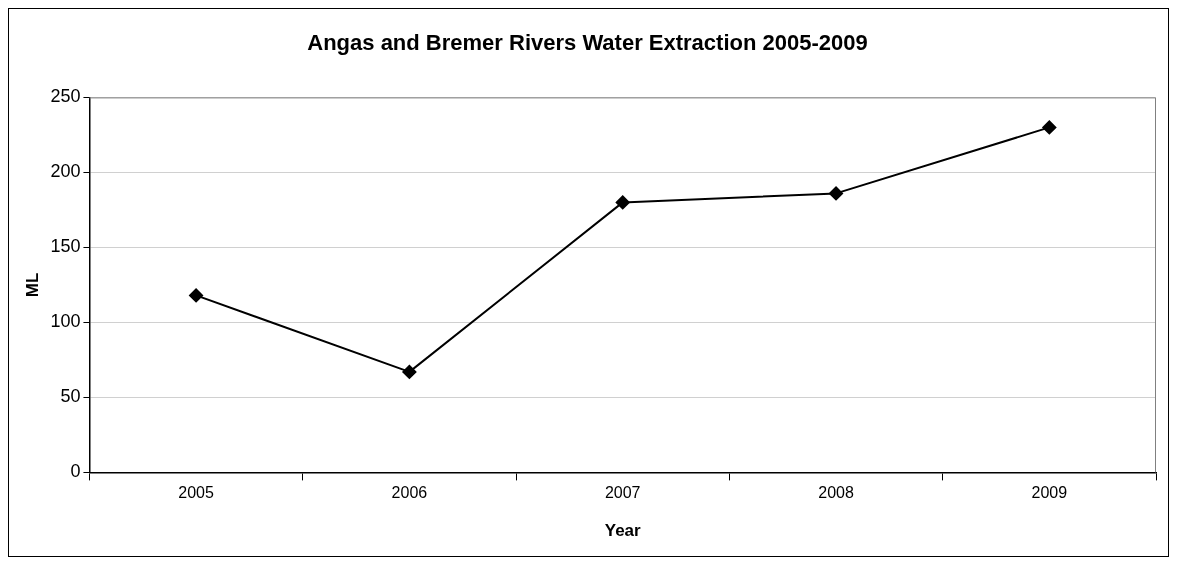  I want to click on y-tick-label: 50, so click(70, 396).